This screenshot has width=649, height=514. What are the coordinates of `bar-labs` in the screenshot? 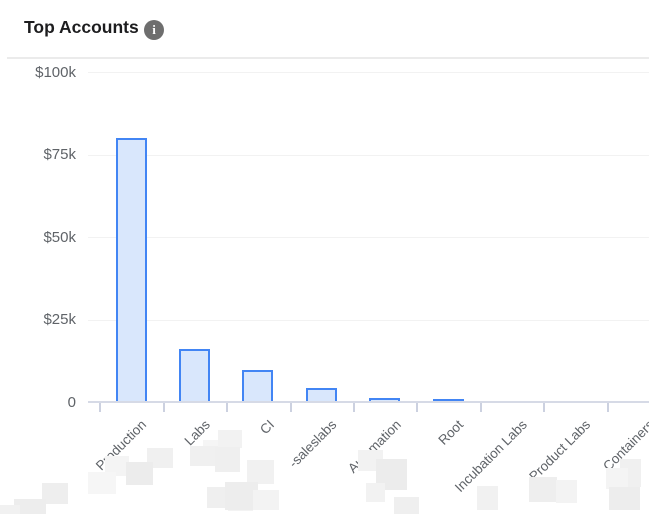 It's located at (194, 375).